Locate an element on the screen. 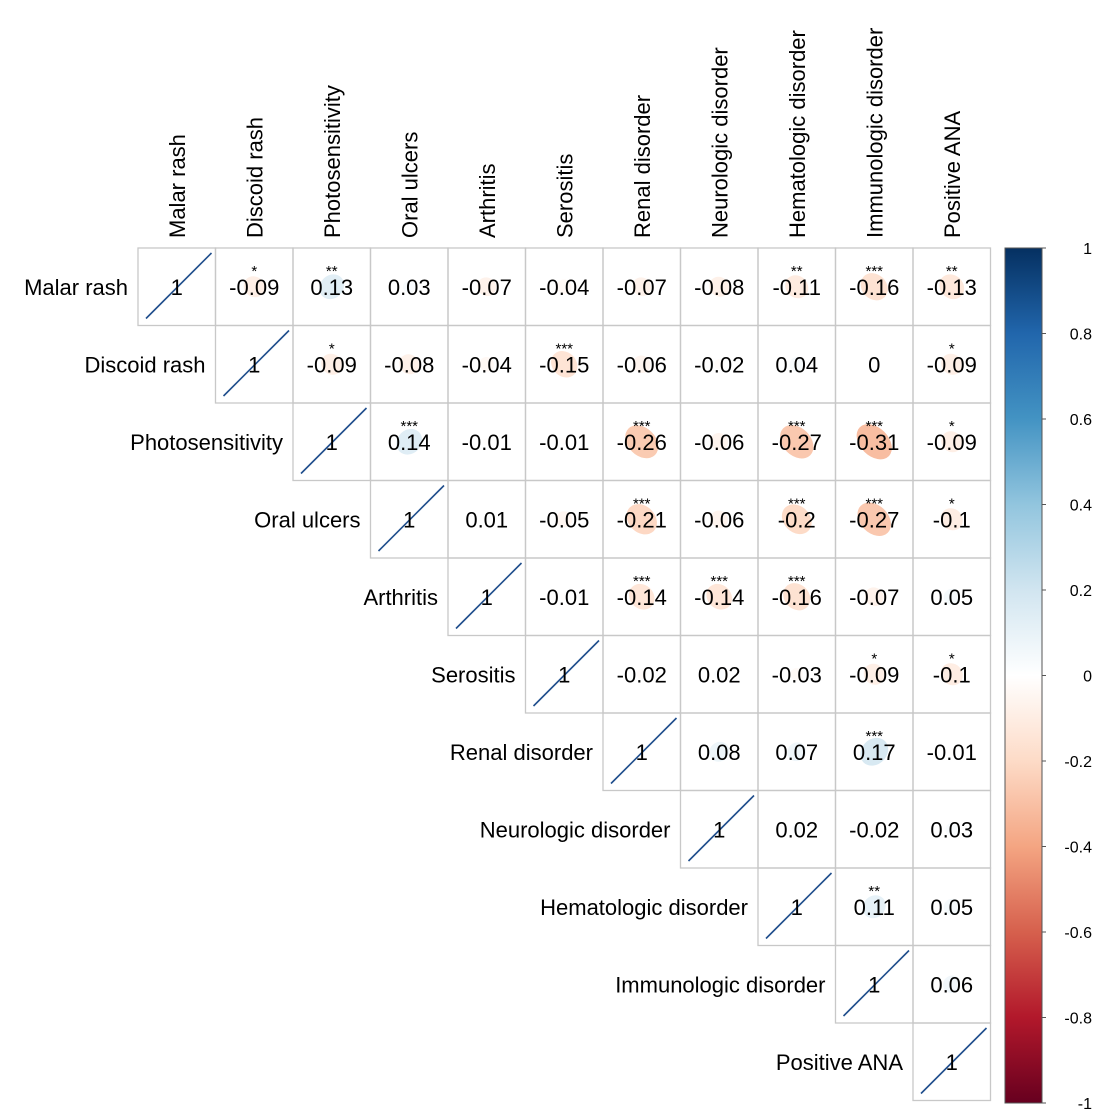 This screenshot has width=1099, height=1111. column-label-photosensitivity: Photosensitivity is located at coordinates (332, 161).